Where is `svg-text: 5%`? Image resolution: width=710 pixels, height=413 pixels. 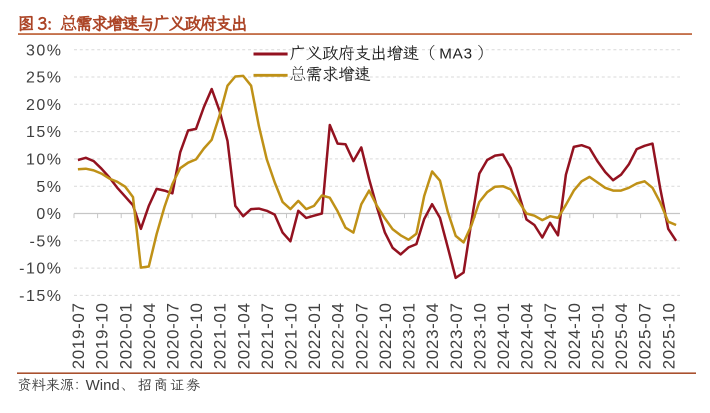 svg-text: 5% is located at coordinates (49, 187).